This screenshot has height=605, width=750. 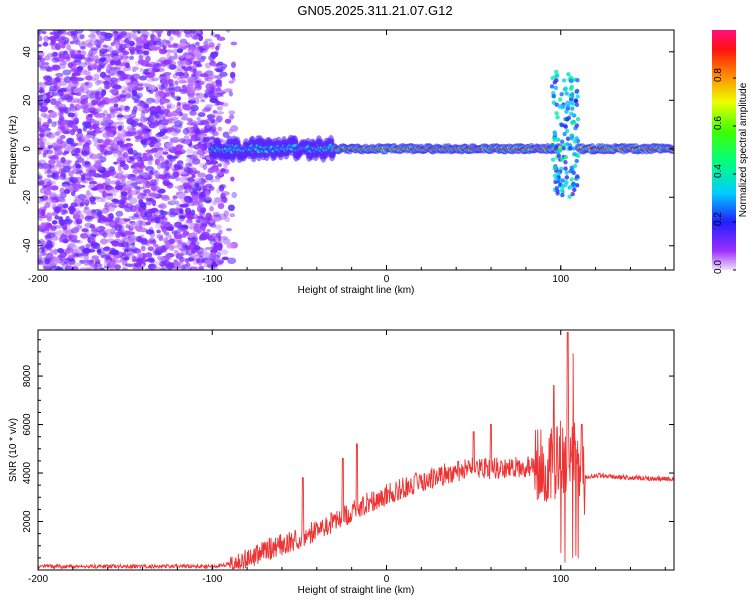 I want to click on snr-y-label: SNR (10 * v/v), so click(x=13, y=450).